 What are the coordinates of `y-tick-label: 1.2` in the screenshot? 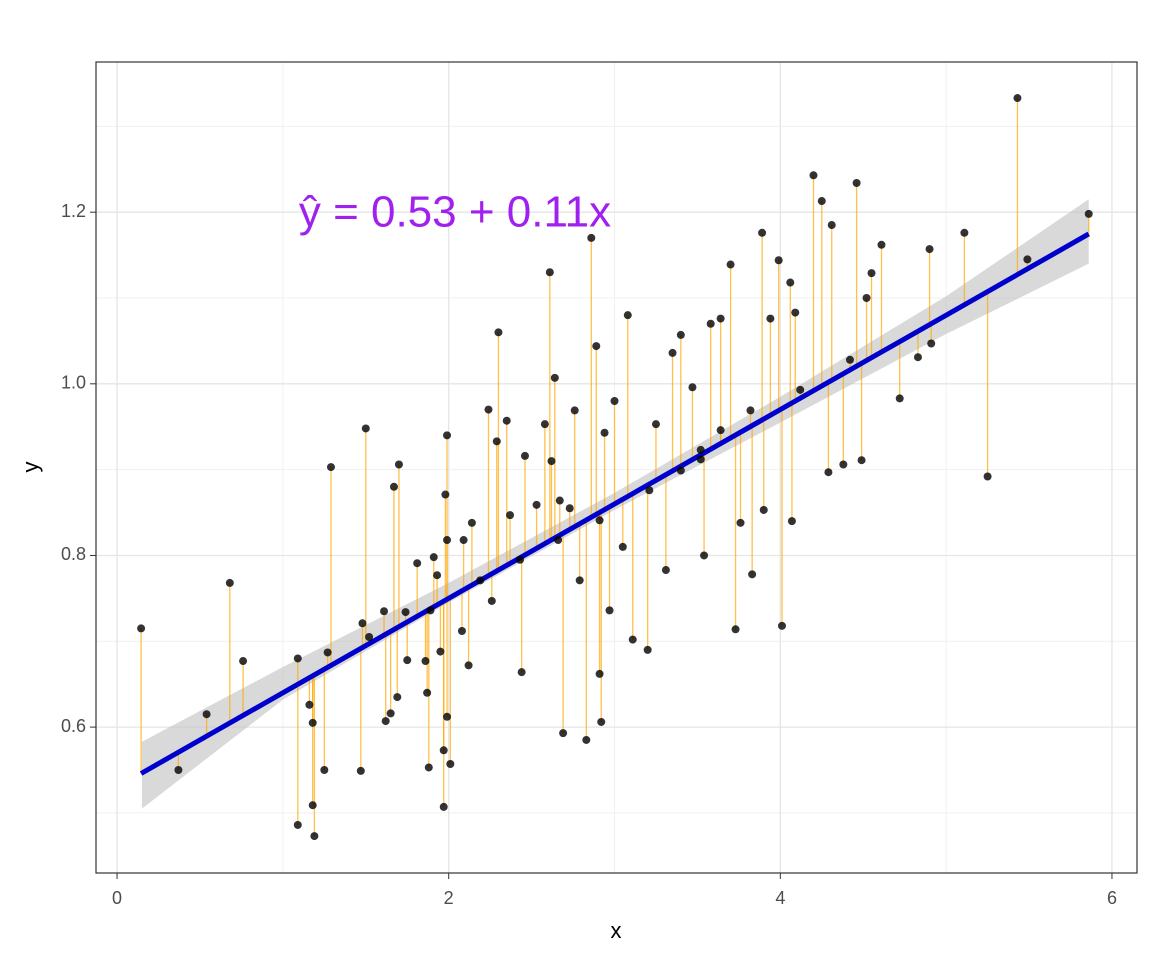 It's located at (73, 211).